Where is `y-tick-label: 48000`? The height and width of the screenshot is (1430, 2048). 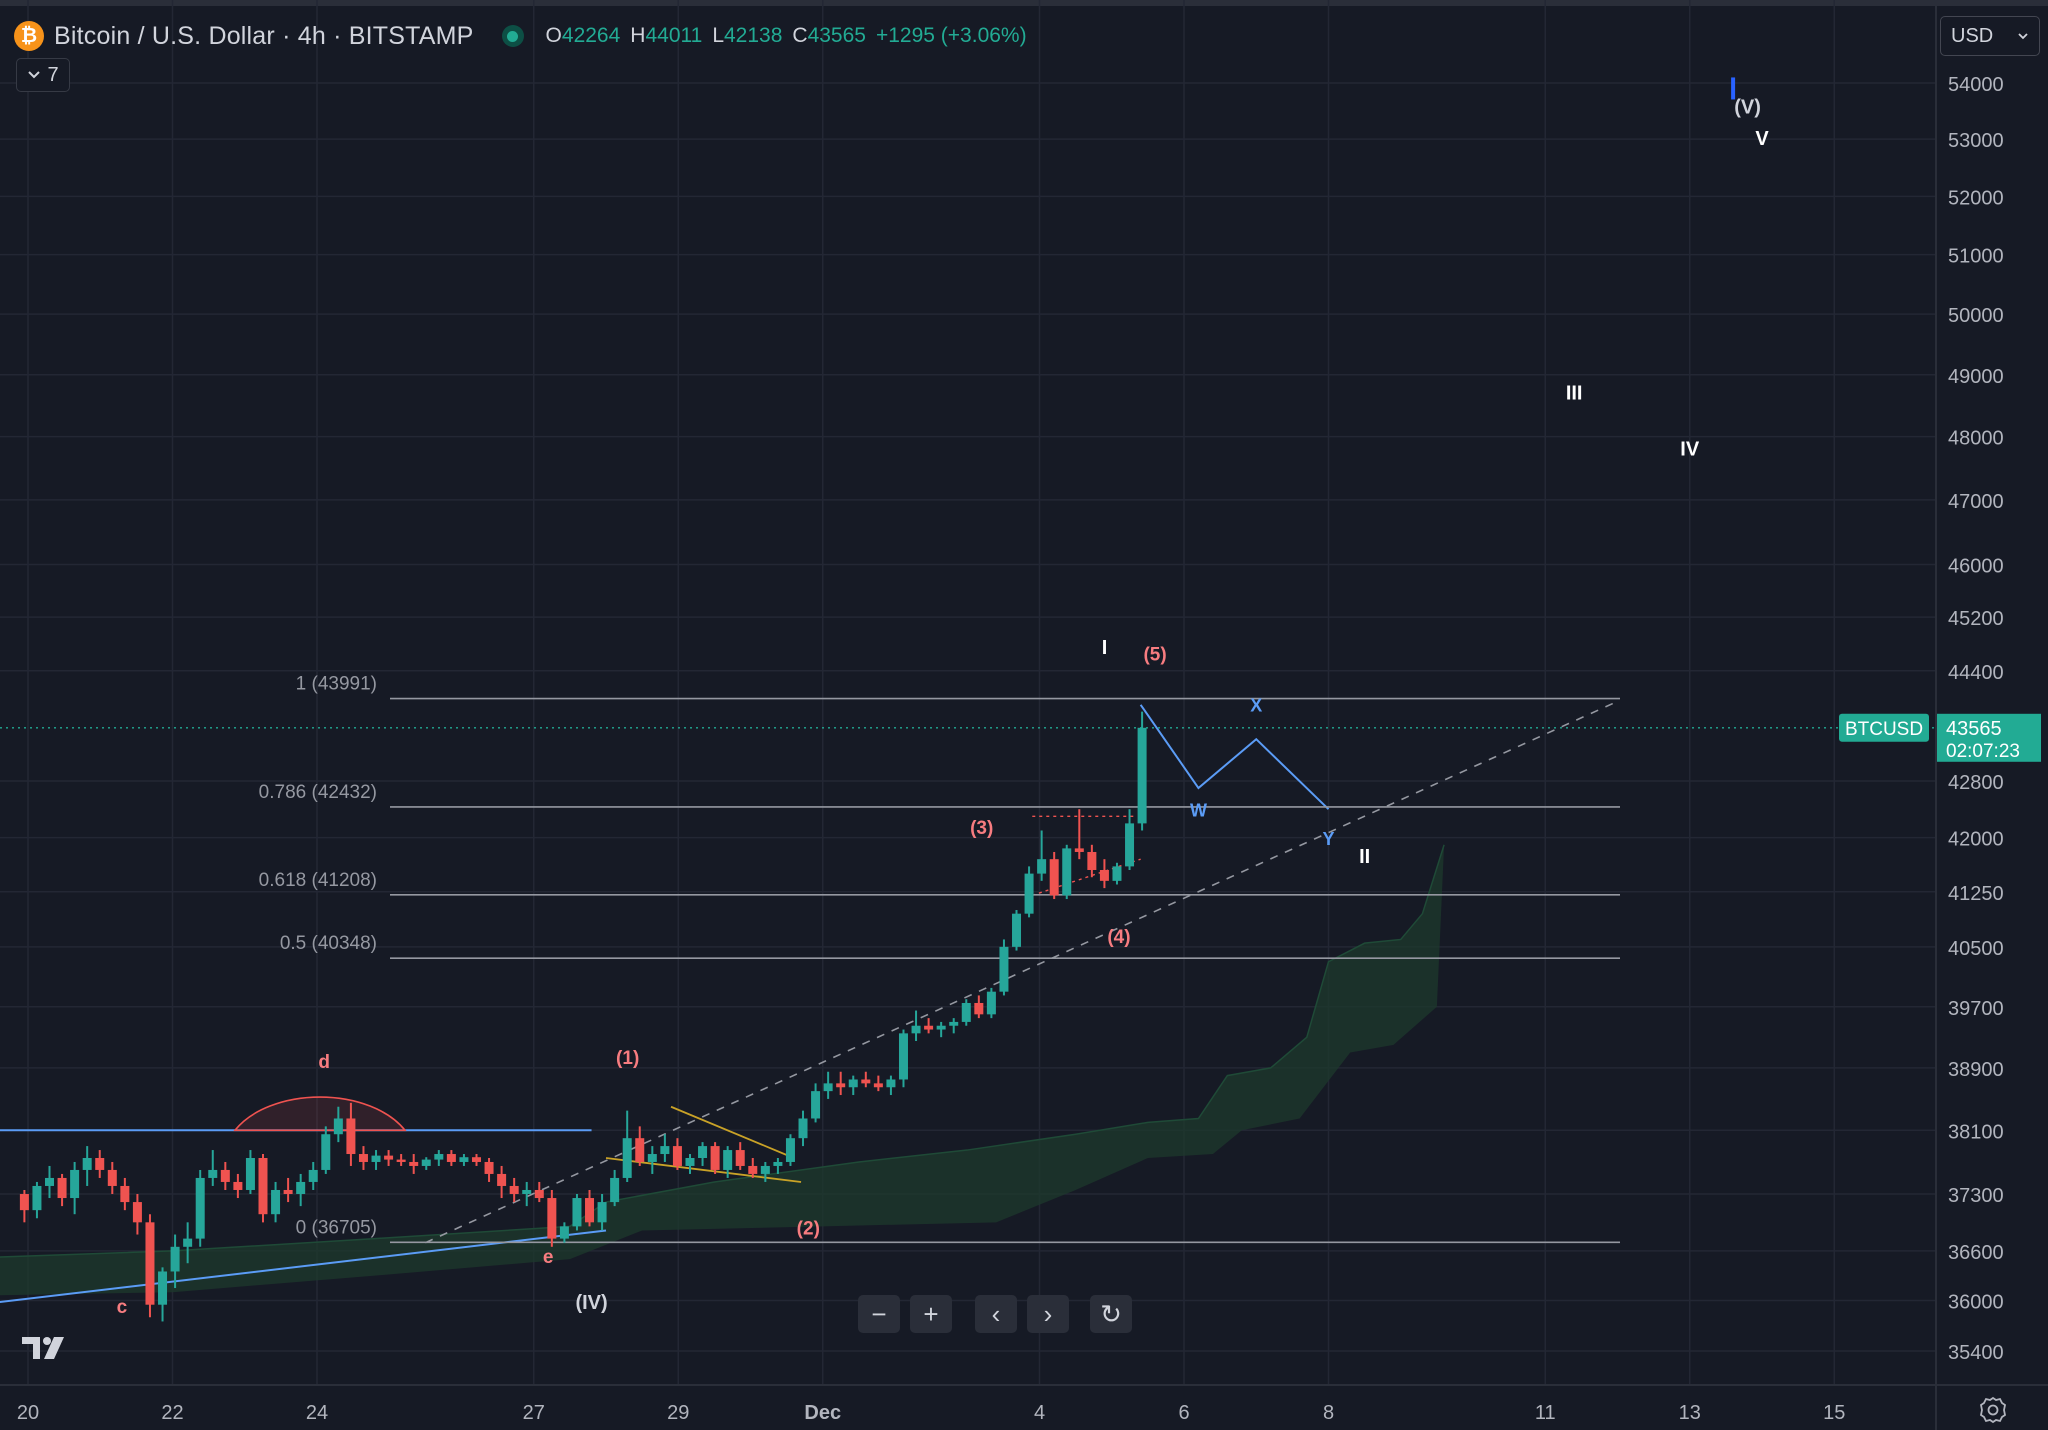
y-tick-label: 48000 is located at coordinates (1976, 439).